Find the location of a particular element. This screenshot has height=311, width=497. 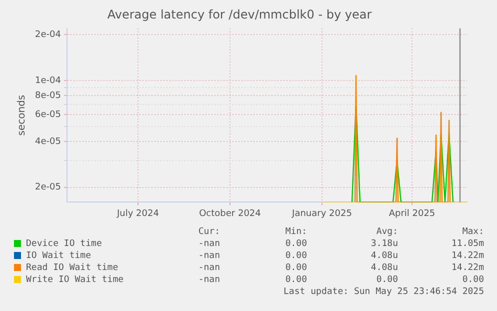

y-tick-label: 2e-04 is located at coordinates (48, 35).